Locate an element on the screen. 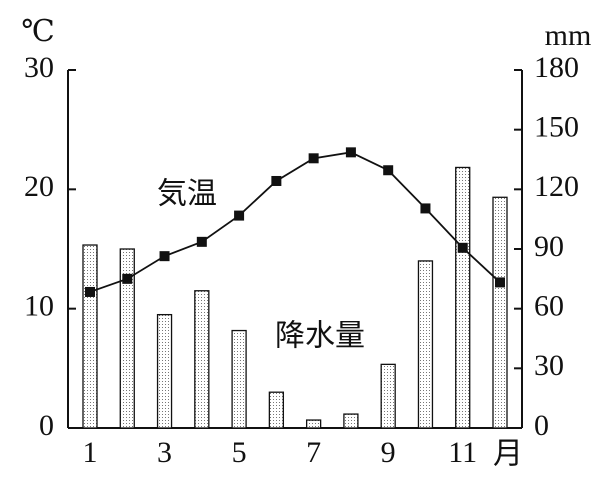 The image size is (615, 489). x-axis-label: 月 is located at coordinates (508, 454).